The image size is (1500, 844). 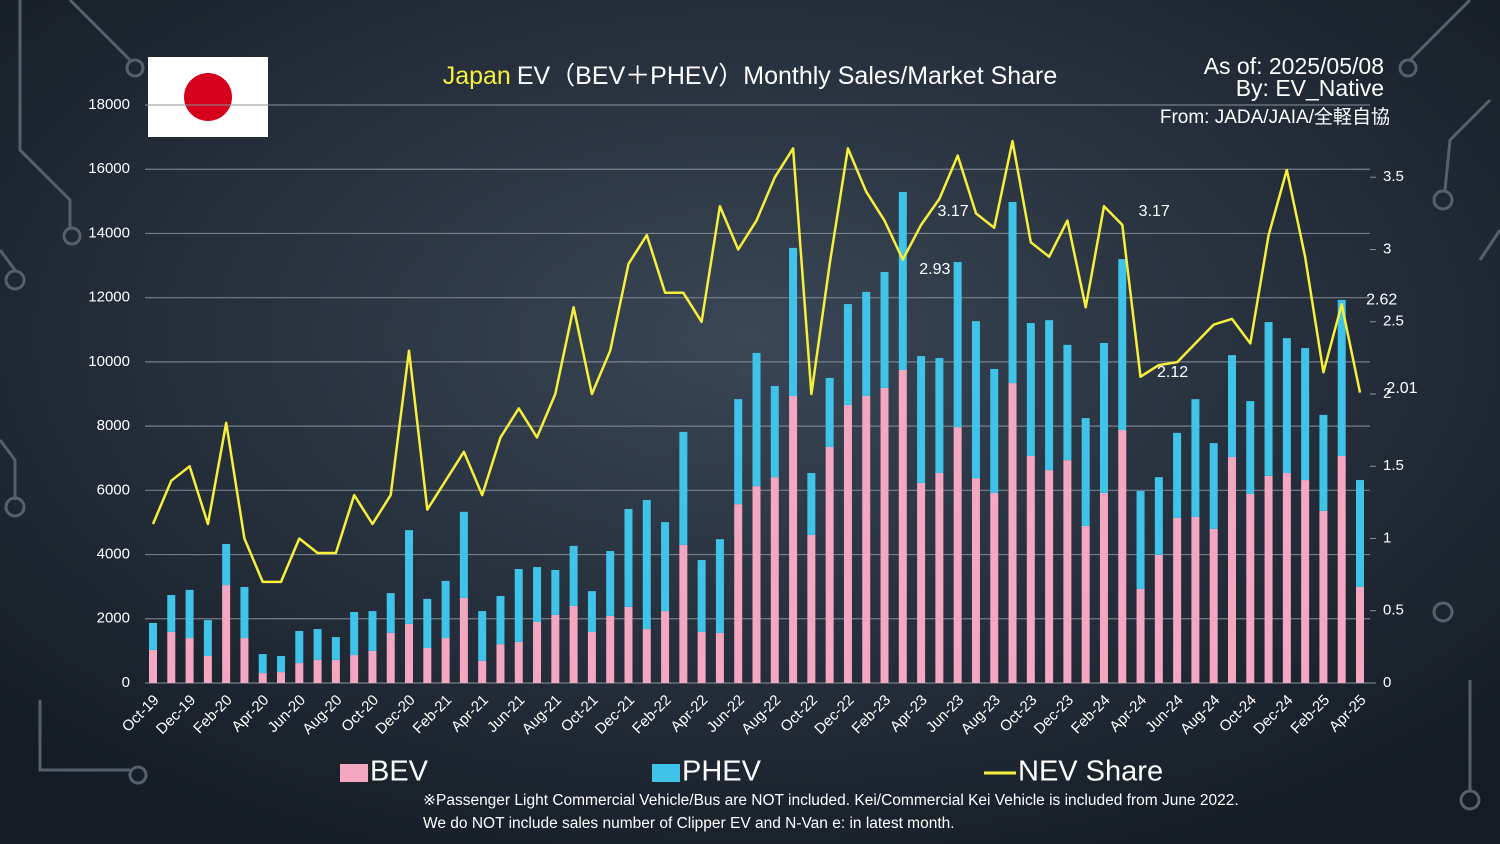 I want to click on source: From: JADA/JAIA/全軽自協, so click(x=1275, y=117).